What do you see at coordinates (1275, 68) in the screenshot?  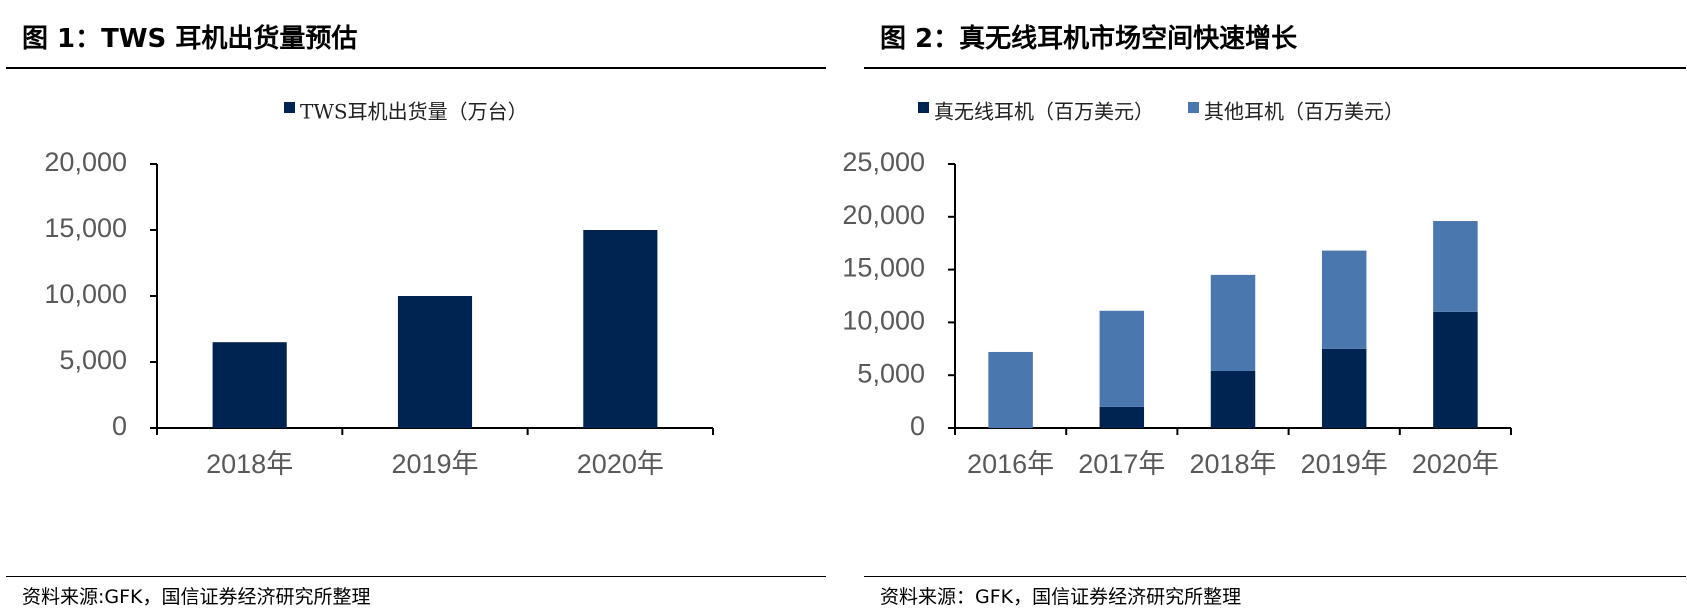 I see `figure-2-top-rule` at bounding box center [1275, 68].